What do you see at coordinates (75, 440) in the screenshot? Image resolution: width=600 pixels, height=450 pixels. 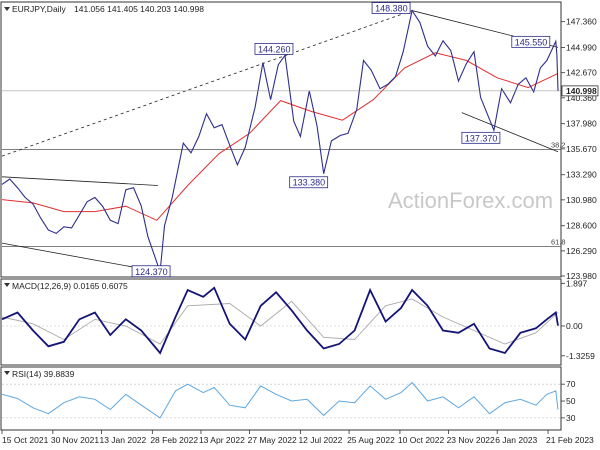 I see `x-tick-label: 30 Nov 2021` at bounding box center [75, 440].